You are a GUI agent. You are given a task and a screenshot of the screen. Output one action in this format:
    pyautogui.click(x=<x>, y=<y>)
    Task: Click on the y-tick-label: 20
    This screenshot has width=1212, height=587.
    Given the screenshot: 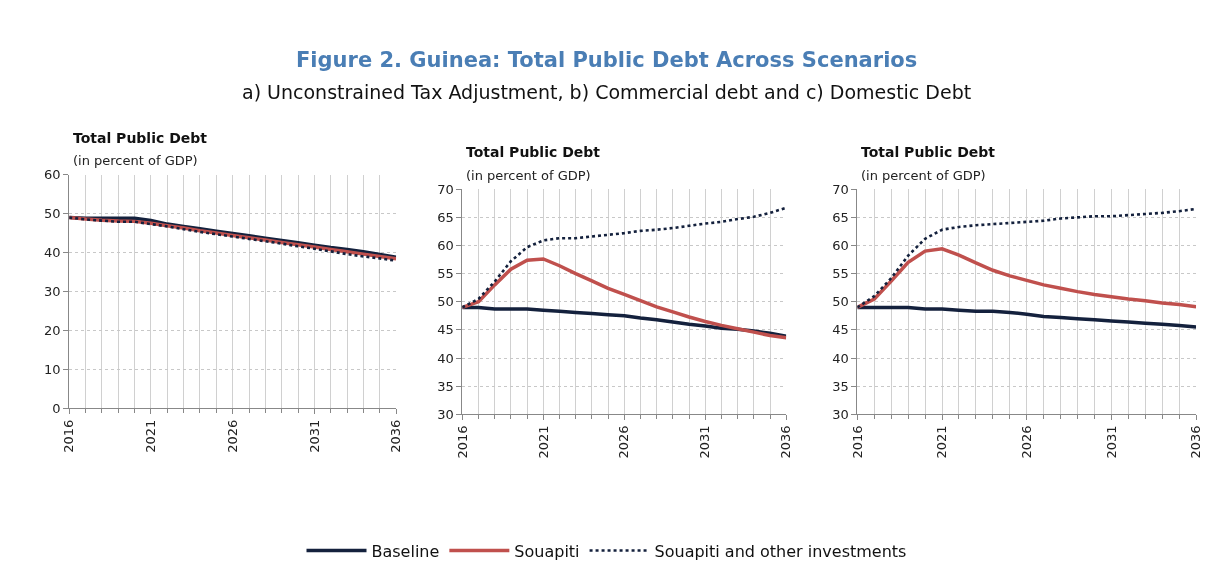 What is the action you would take?
    pyautogui.click(x=52, y=331)
    